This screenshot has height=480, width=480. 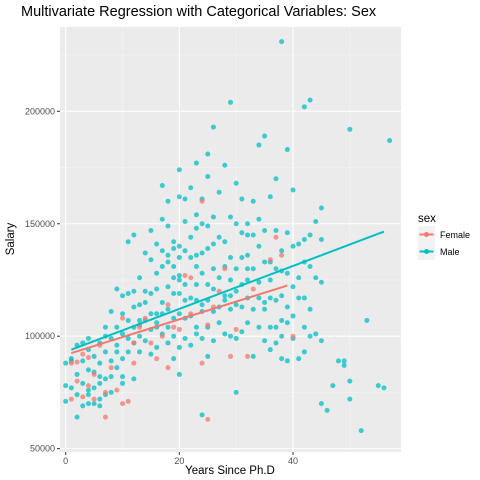 I want to click on y-tick-label: 150000, so click(x=40, y=224).